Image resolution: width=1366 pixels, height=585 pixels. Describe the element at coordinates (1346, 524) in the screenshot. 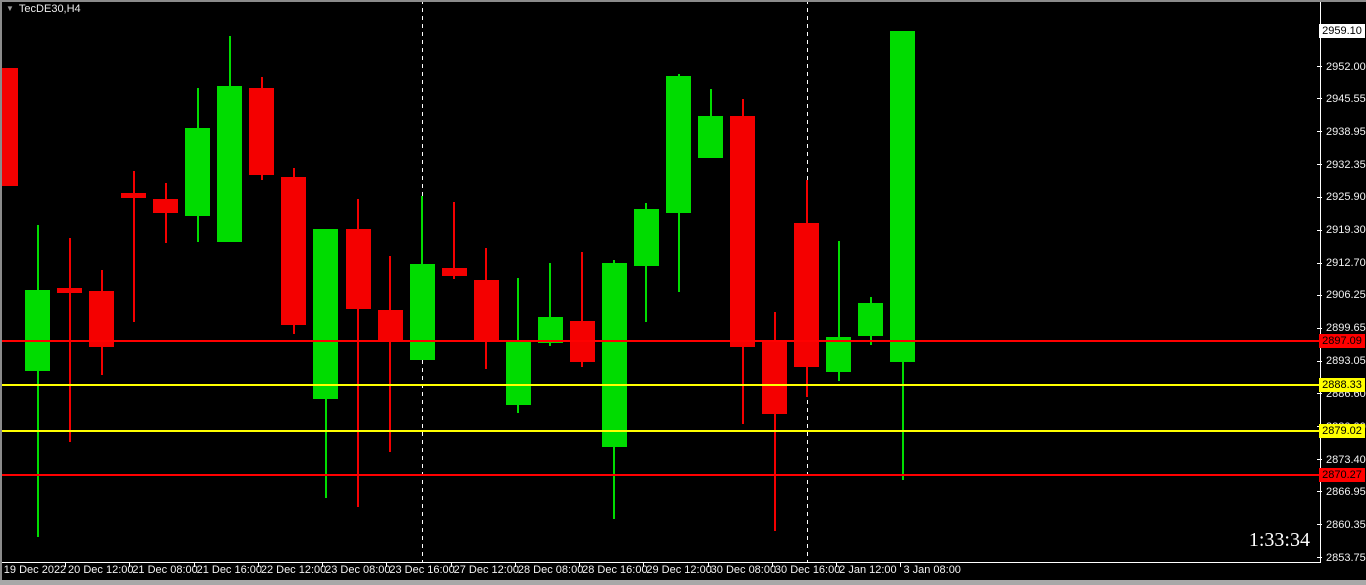

I see `price-tick-label: 2860.35` at that location.